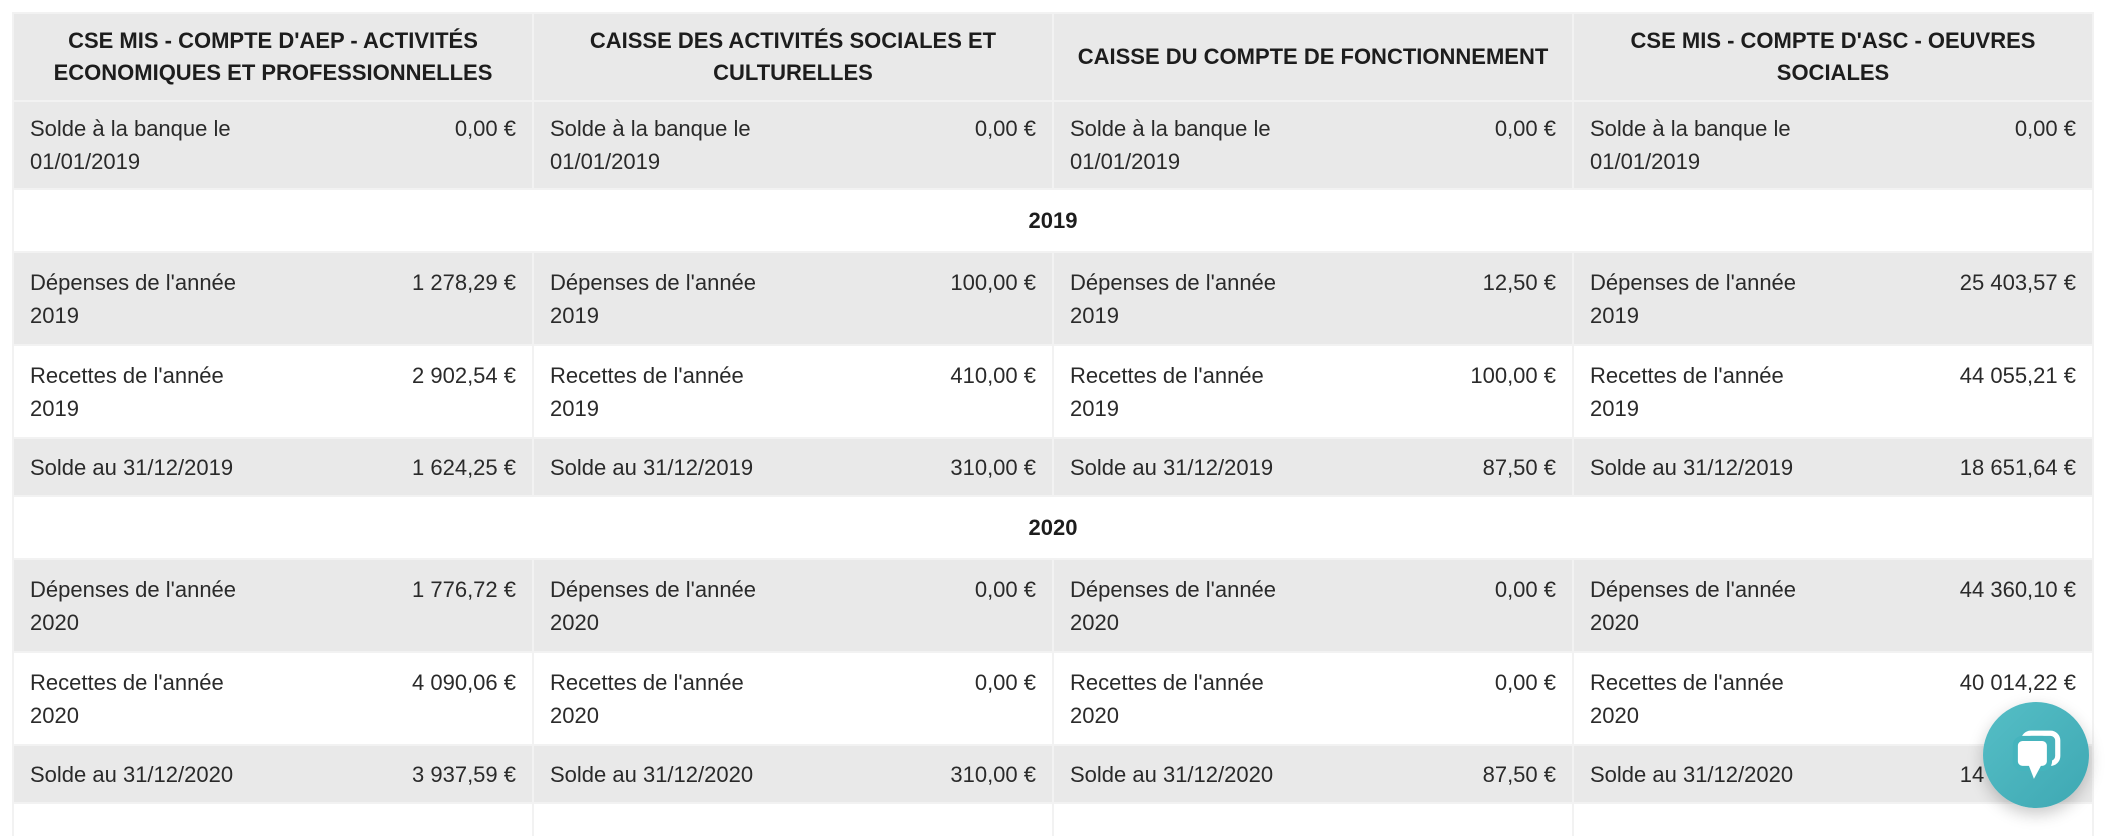 This screenshot has width=2108, height=836. Describe the element at coordinates (273, 467) in the screenshot. I see `account-cell: Solde au 31/12/2019 1 624,25 €` at that location.